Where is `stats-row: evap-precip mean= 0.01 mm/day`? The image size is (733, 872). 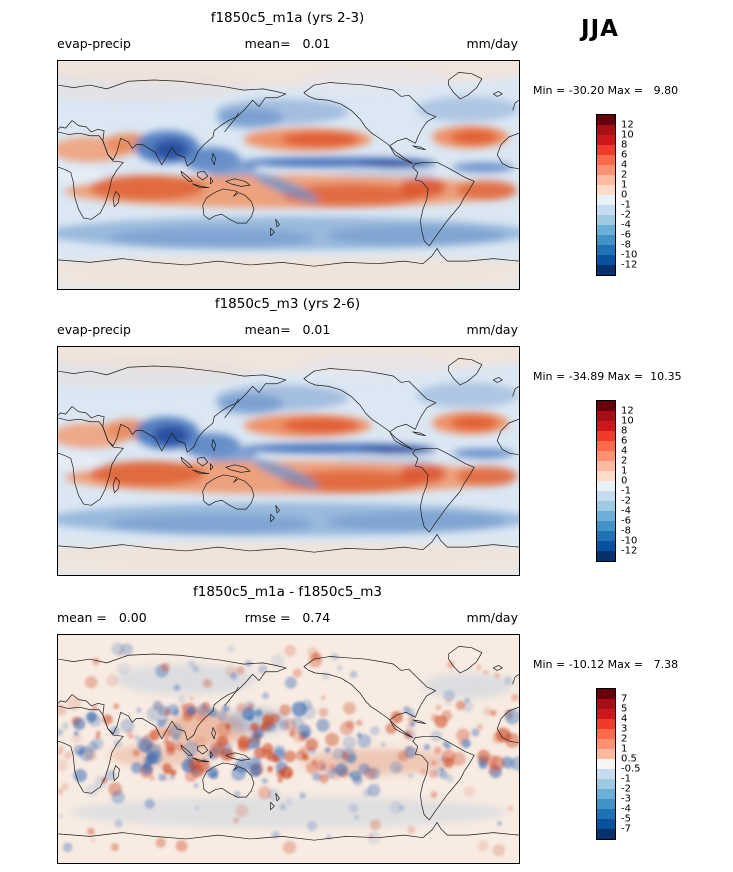
stats-row: evap-precip mean= 0.01 mm/day is located at coordinates (287, 44).